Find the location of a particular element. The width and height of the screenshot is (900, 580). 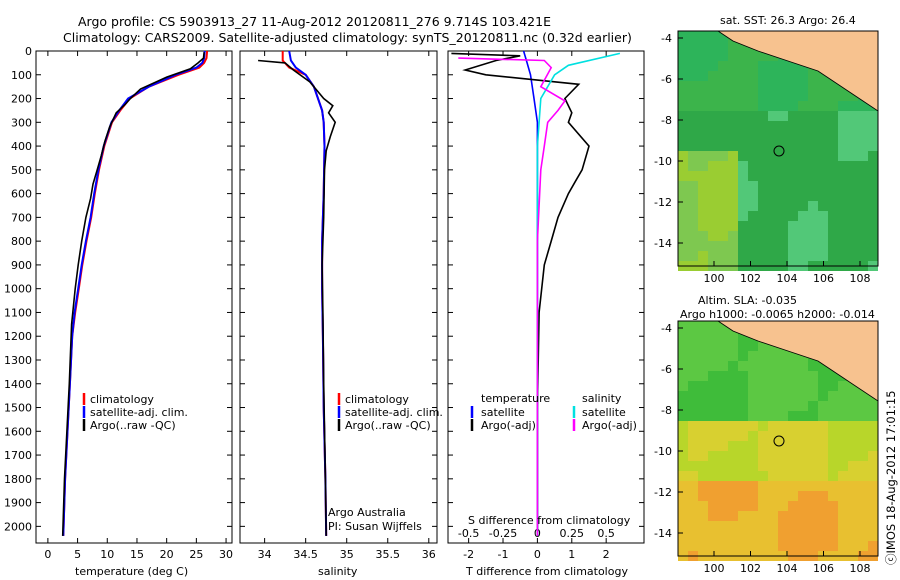

legend-s-argo: Argo(-adj) is located at coordinates (609, 425).